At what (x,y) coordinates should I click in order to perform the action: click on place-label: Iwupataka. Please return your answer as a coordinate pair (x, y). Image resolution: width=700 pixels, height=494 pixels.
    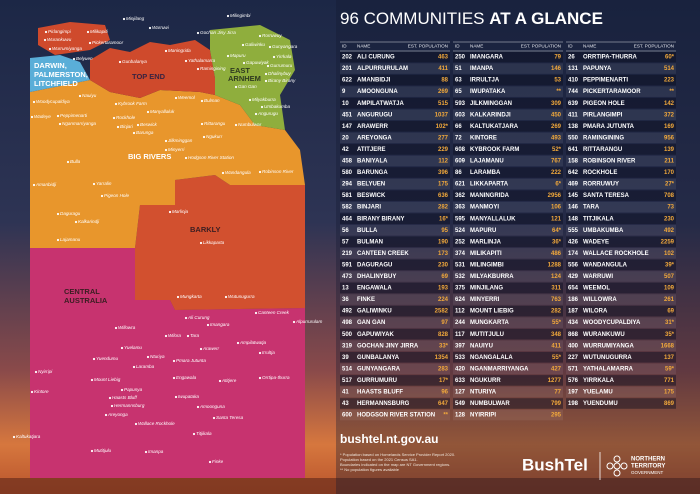
    Looking at the image, I should click on (188, 396).